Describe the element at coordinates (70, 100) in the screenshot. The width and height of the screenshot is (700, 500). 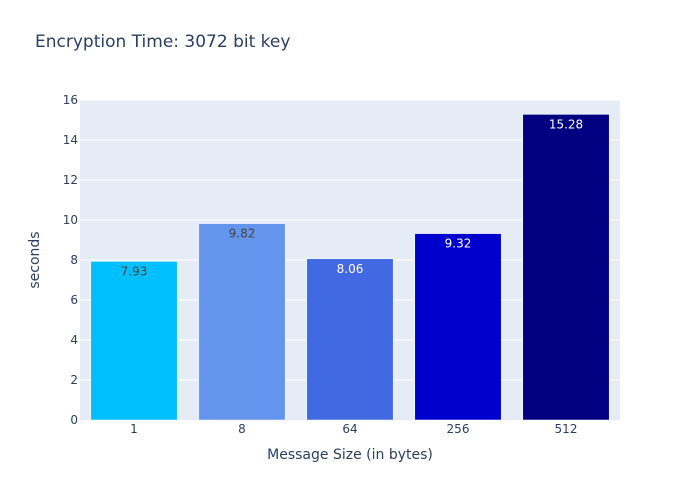
I see `y-tick-label: 16` at that location.